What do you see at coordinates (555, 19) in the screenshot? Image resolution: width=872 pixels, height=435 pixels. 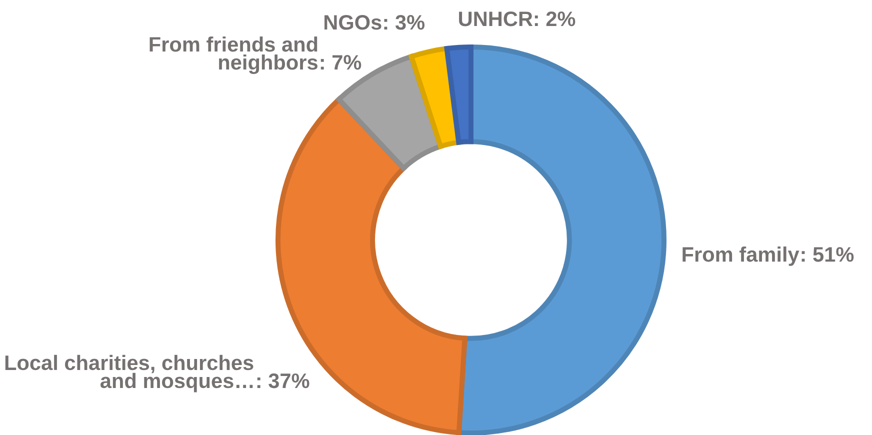 I see `data-label: : 2%` at bounding box center [555, 19].